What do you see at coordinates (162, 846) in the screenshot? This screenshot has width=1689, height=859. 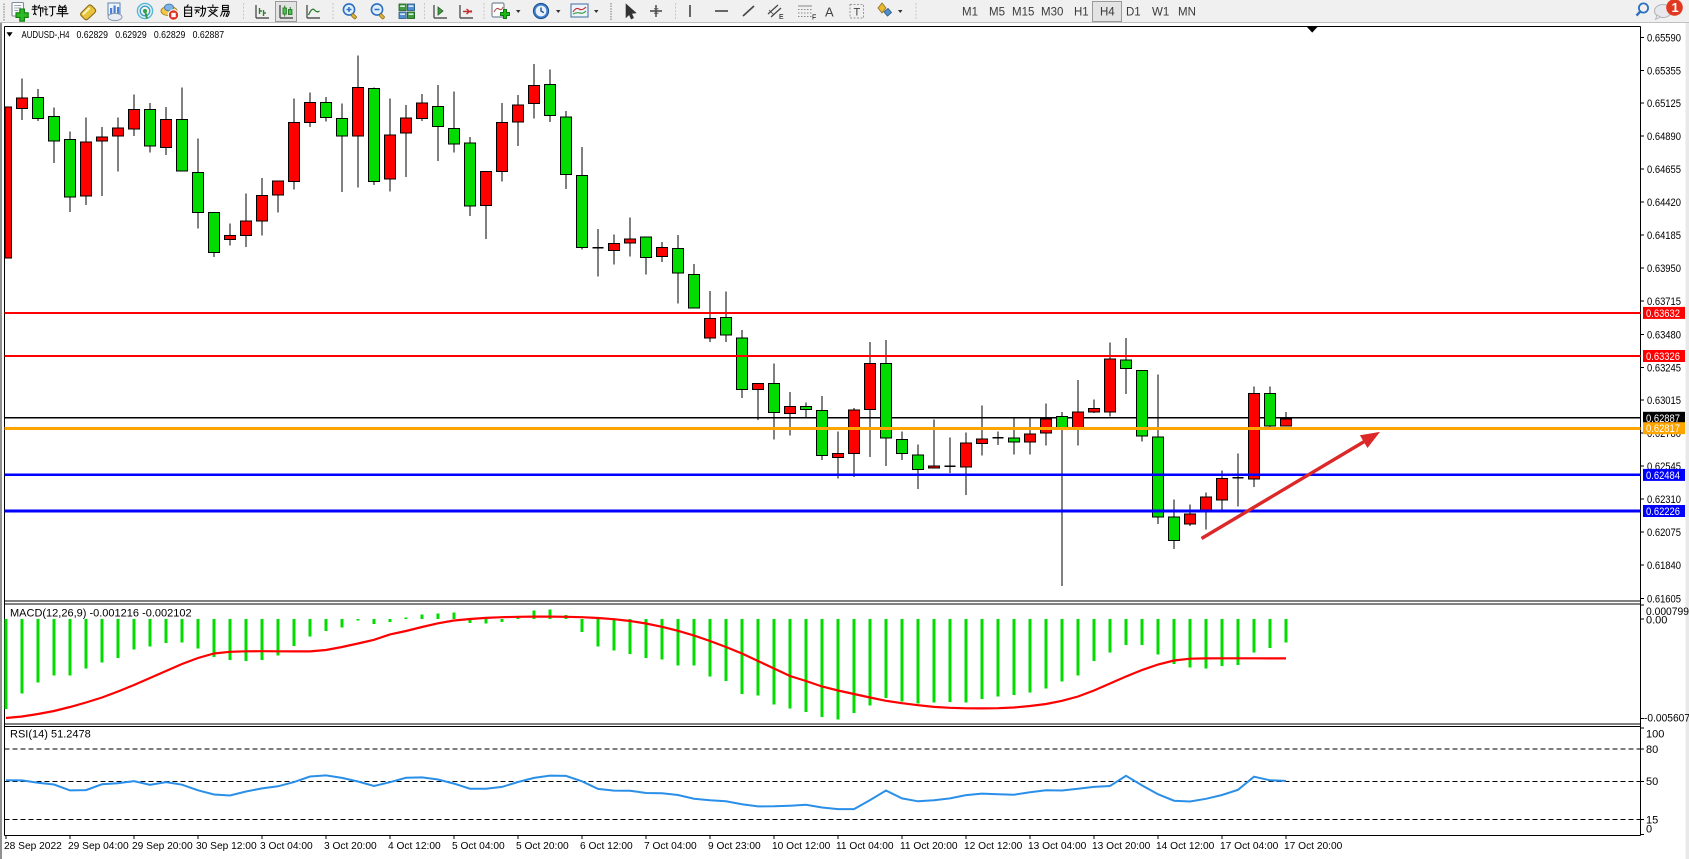 I see `svg-text: 29 Sep 20:00` at bounding box center [162, 846].